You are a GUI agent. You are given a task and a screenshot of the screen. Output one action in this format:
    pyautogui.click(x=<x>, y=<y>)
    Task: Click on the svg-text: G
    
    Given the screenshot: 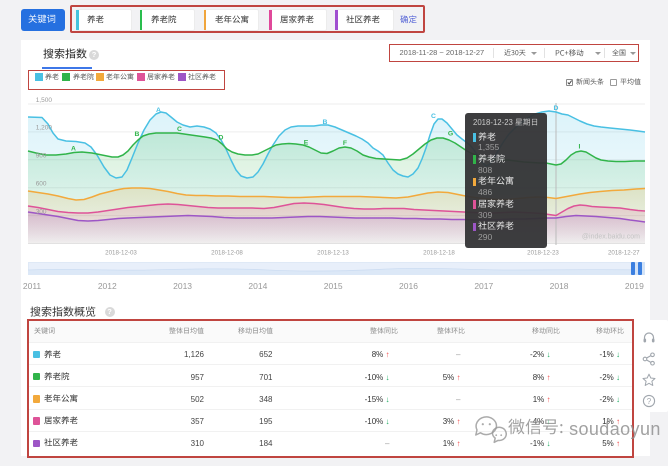 What is the action you would take?
    pyautogui.click(x=450, y=134)
    